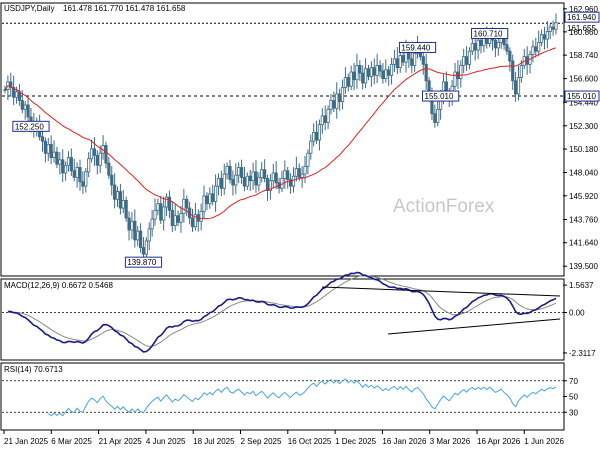 This screenshot has height=450, width=600. I want to click on price-annotation-label: 139.870, so click(141, 262).